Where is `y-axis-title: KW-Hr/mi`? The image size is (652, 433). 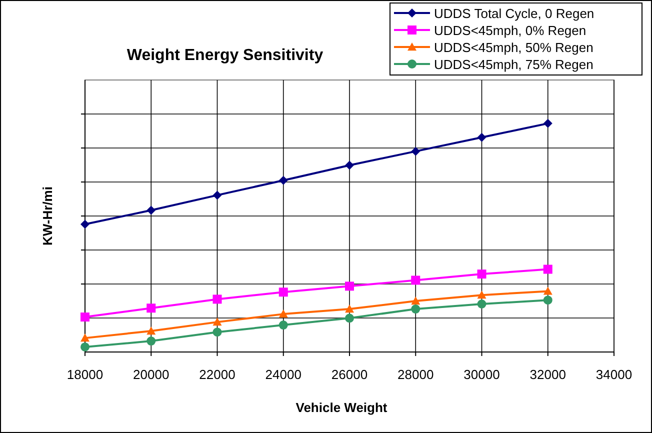
y-axis-title: KW-Hr/mi is located at coordinates (47, 216).